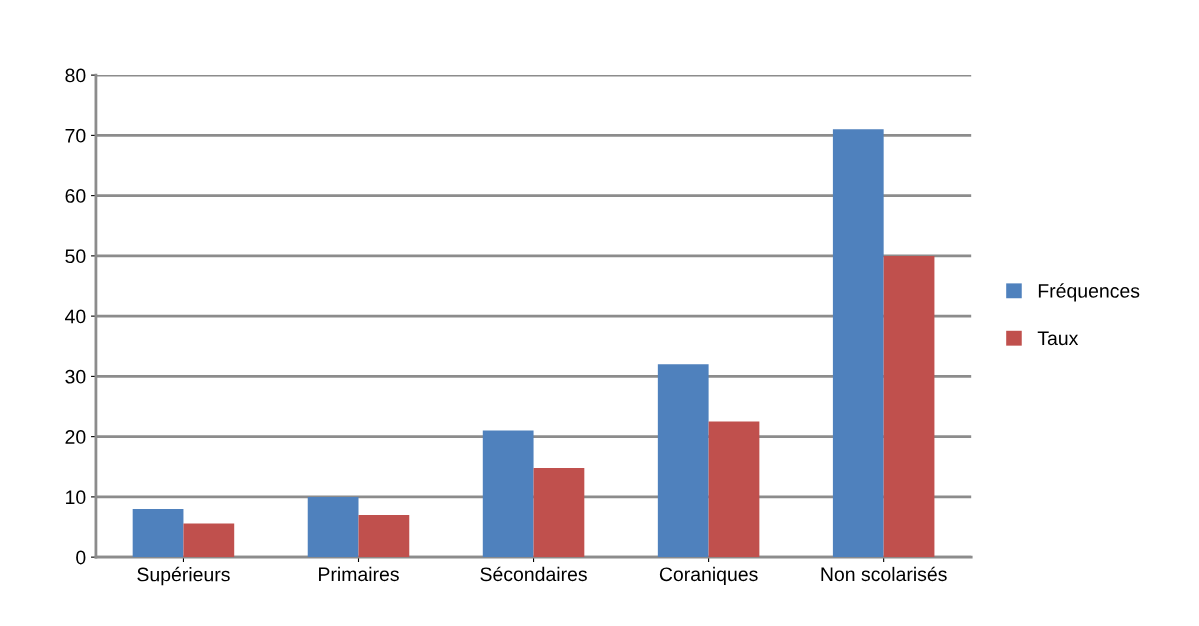  What do you see at coordinates (533, 574) in the screenshot?
I see `x-tick-label: Sécondaires` at bounding box center [533, 574].